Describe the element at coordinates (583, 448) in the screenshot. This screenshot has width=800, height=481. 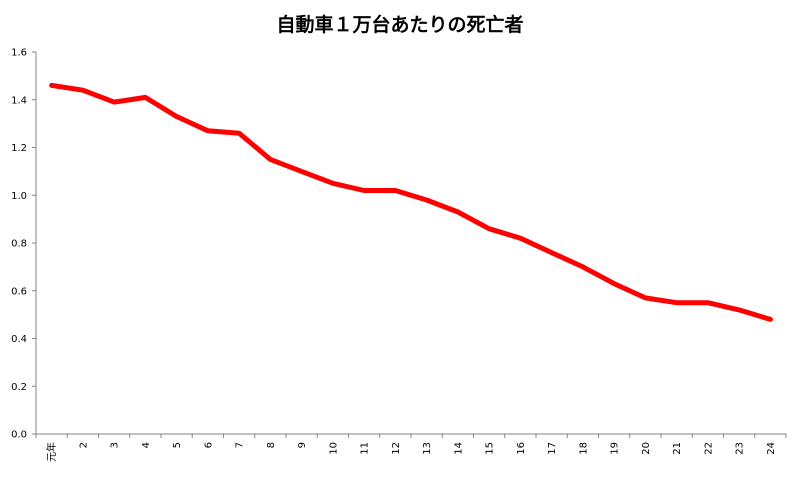
I see `x-tick-label: 18` at that location.